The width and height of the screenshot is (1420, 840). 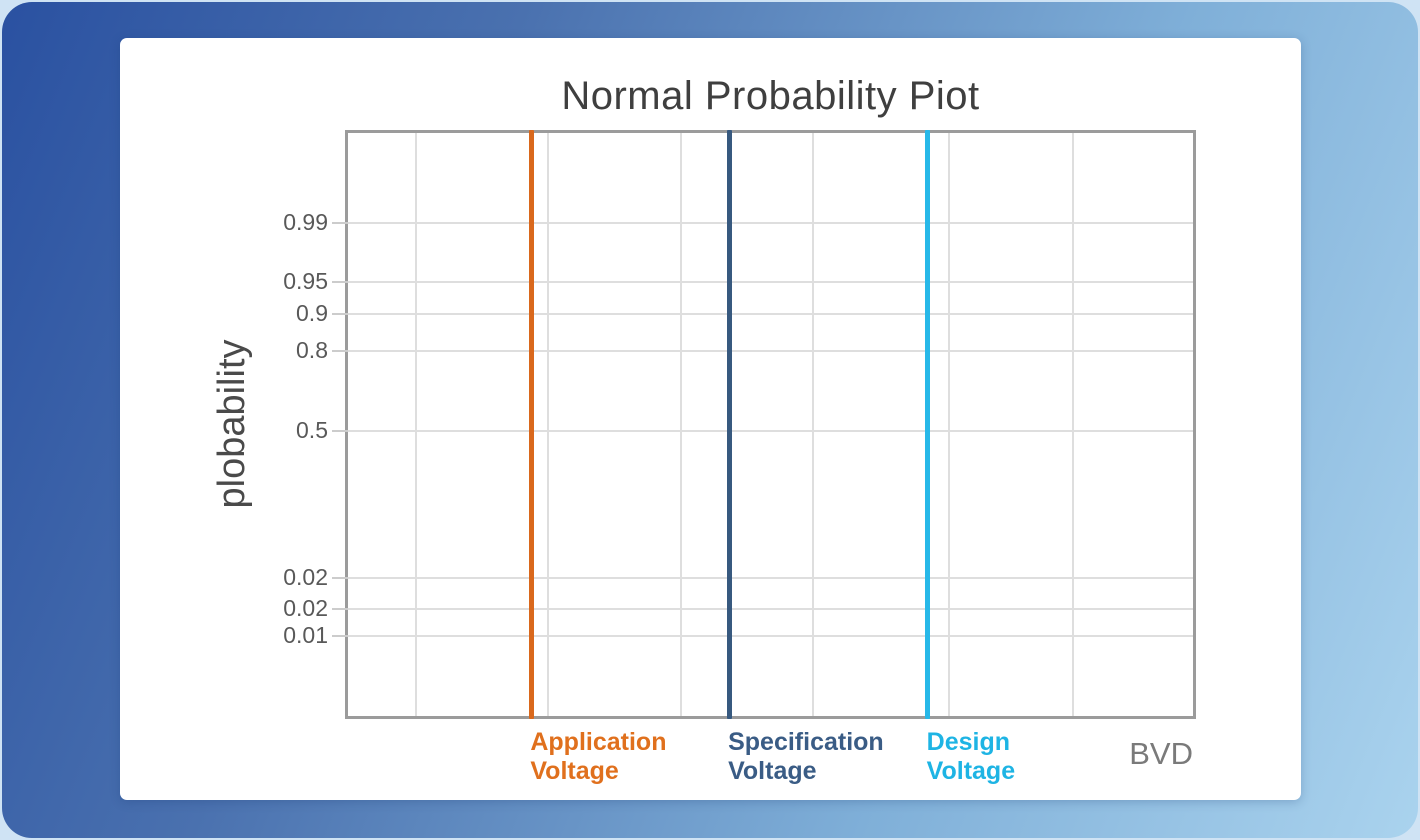 What do you see at coordinates (531, 424) in the screenshot?
I see `reference-line-application-voltage` at bounding box center [531, 424].